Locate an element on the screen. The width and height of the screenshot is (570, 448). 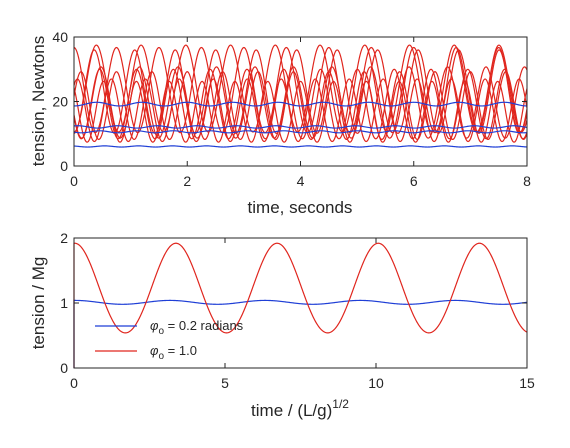
top-x-tick-label: 8 is located at coordinates (527, 181).